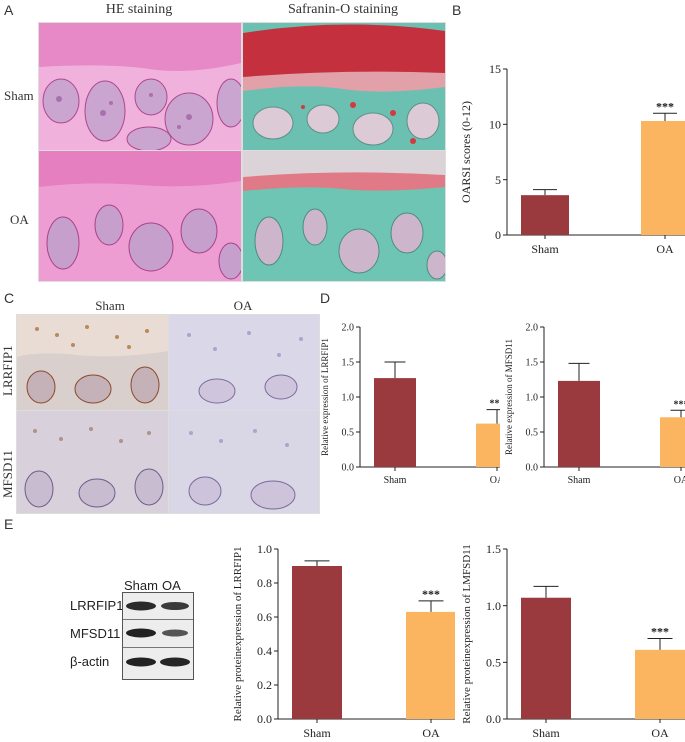 This screenshot has height=742, width=685. I want to click on panel-letter-d: D, so click(325, 298).